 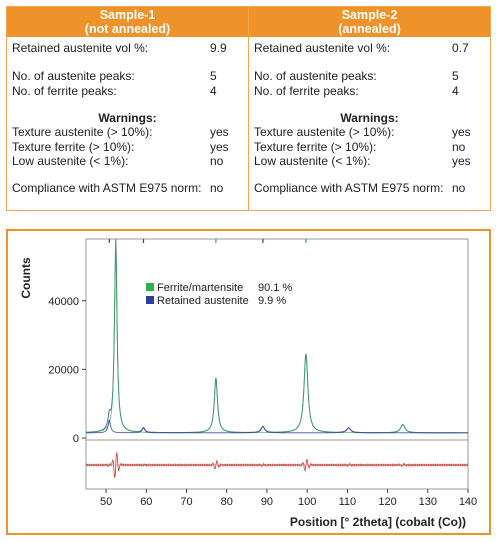 I want to click on x-tick-label: 140, so click(x=468, y=502).